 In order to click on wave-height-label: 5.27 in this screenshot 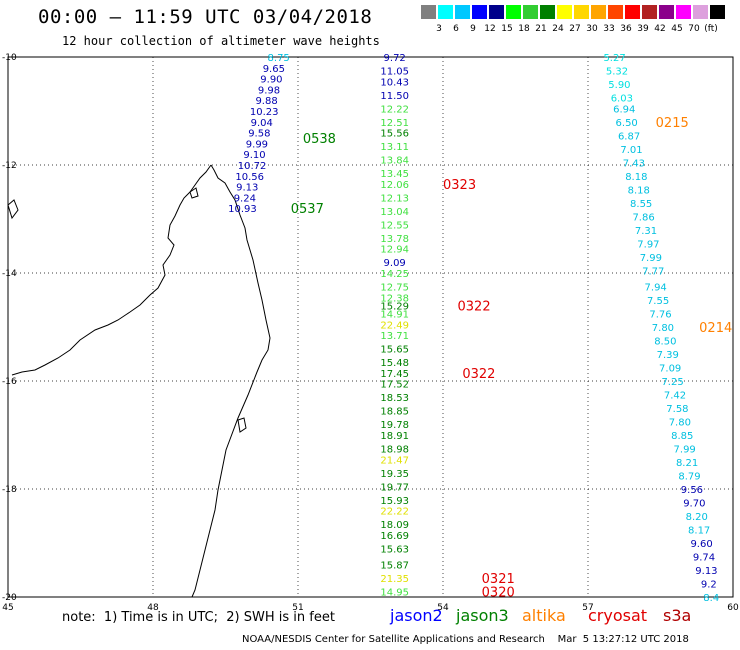, I will do `click(614, 58)`.